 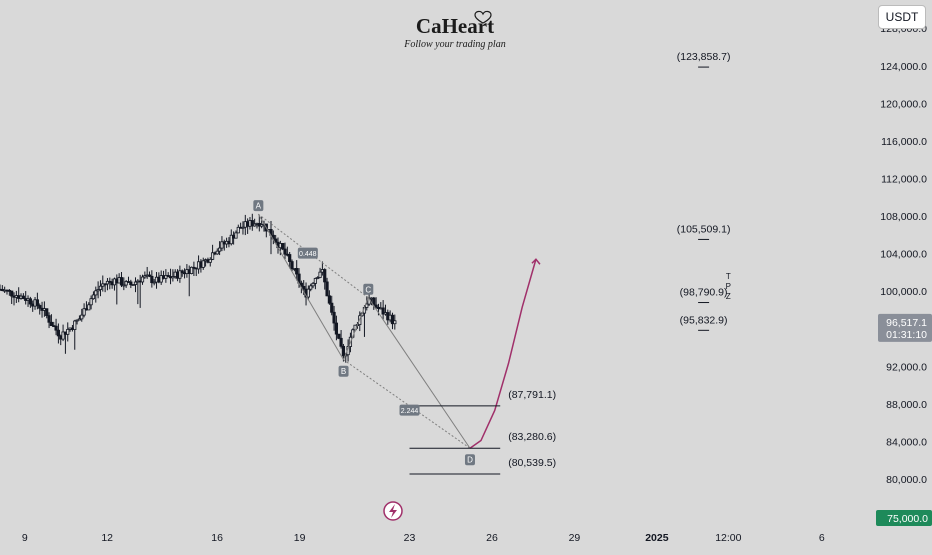 I want to click on logo-subtitle: Follow your trading plan, so click(x=454, y=44).